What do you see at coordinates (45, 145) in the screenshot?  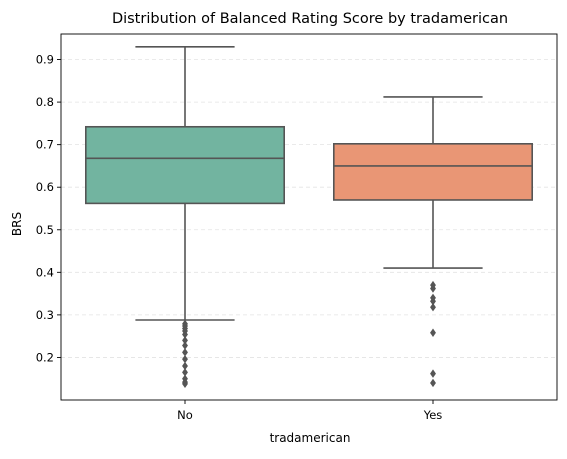 I see `y-tick-label: 0.7` at bounding box center [45, 145].